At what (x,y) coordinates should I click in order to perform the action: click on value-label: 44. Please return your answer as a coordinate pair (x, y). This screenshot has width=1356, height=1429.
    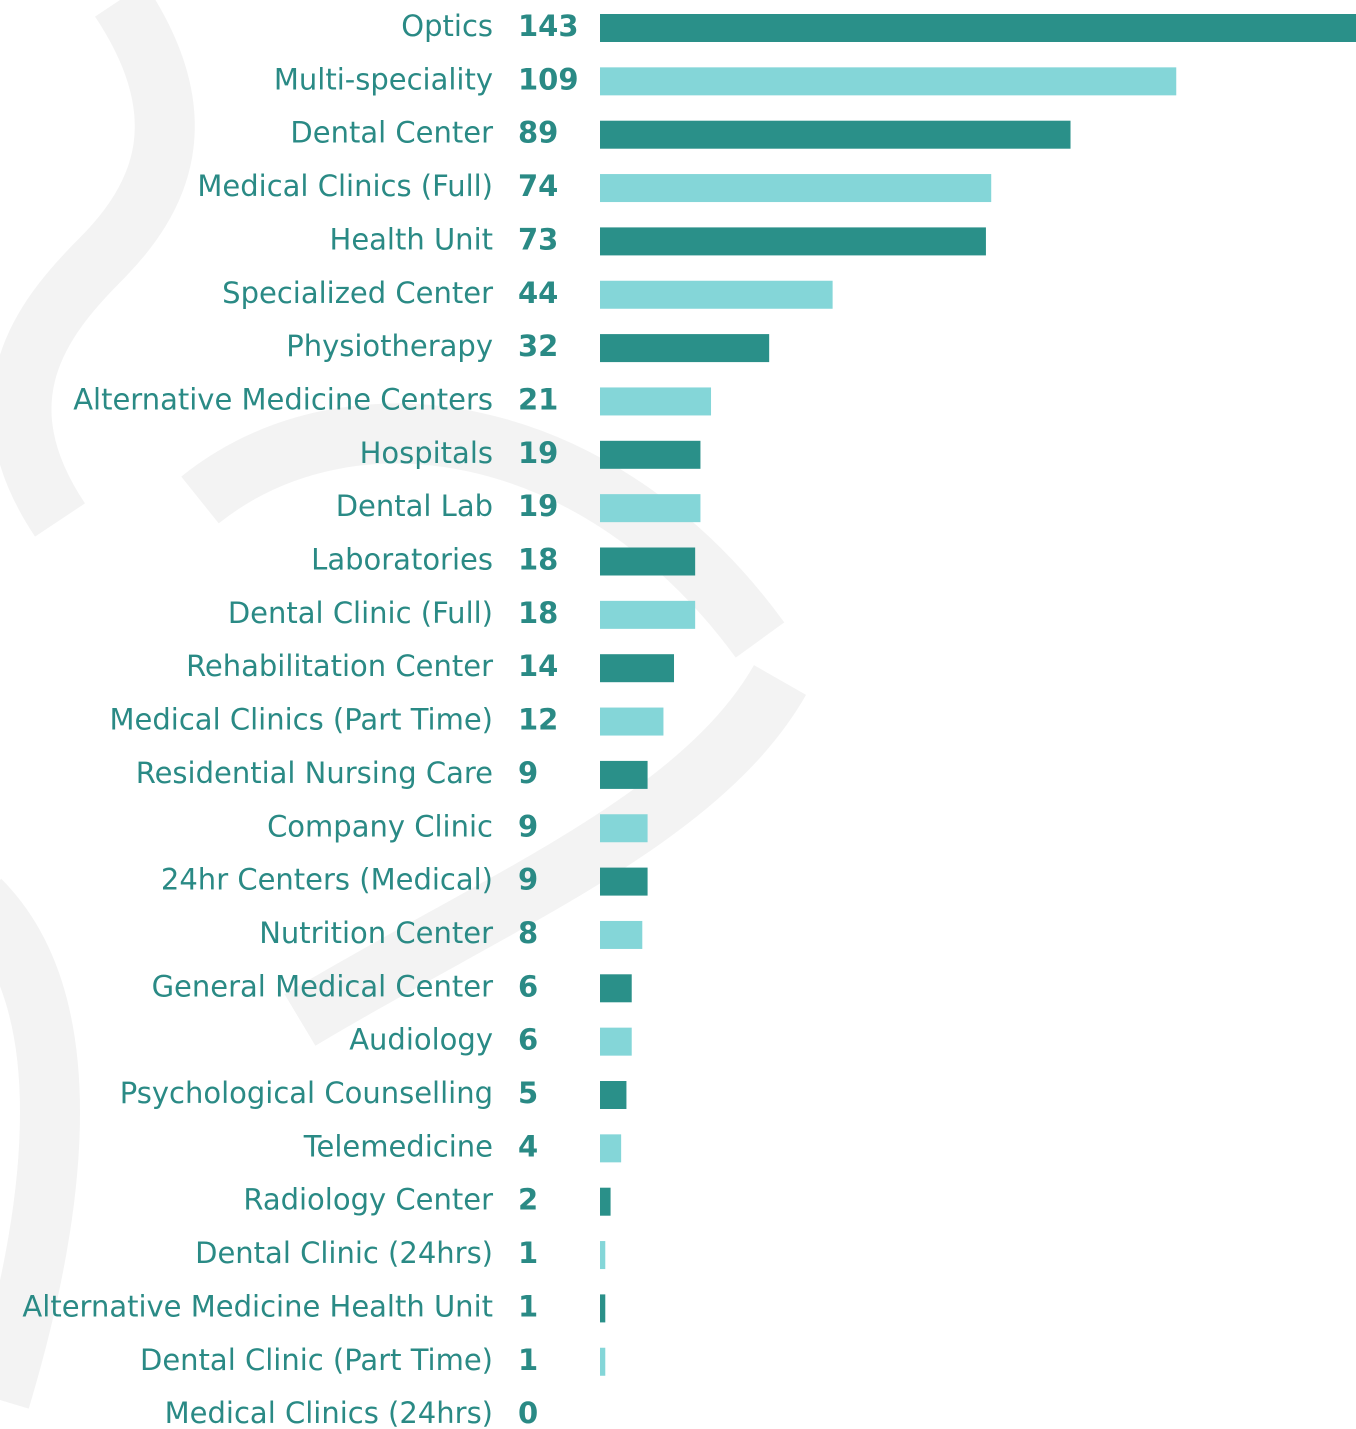
    Looking at the image, I should click on (538, 293).